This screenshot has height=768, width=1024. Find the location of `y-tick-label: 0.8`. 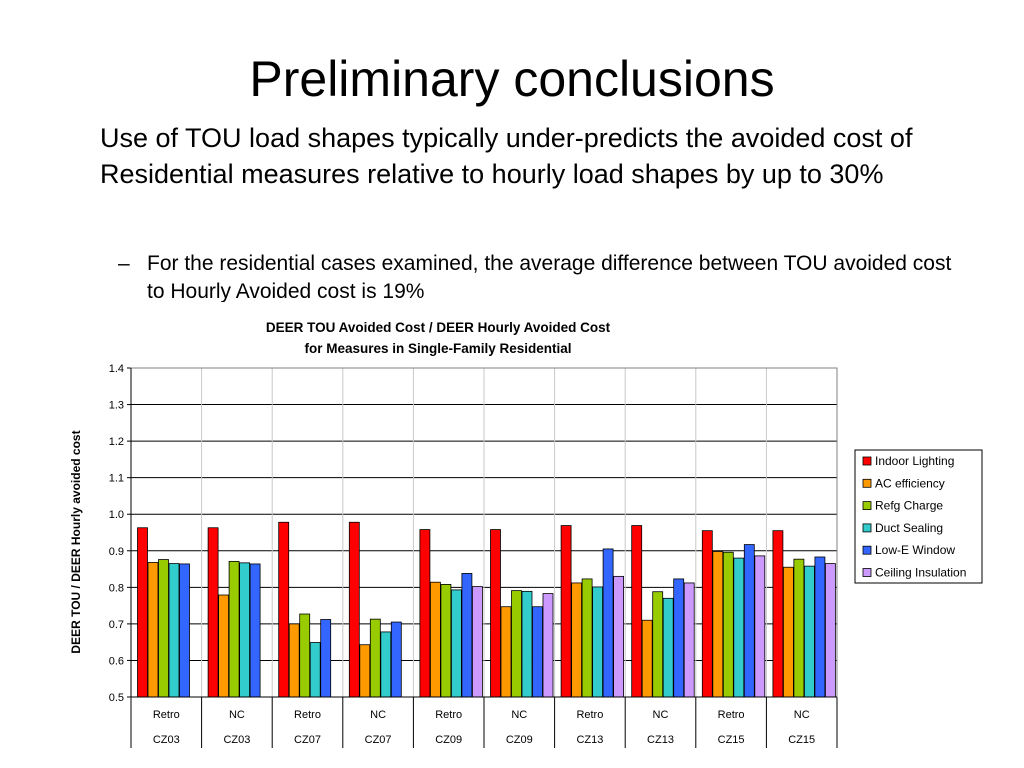

y-tick-label: 0.8 is located at coordinates (116, 588).